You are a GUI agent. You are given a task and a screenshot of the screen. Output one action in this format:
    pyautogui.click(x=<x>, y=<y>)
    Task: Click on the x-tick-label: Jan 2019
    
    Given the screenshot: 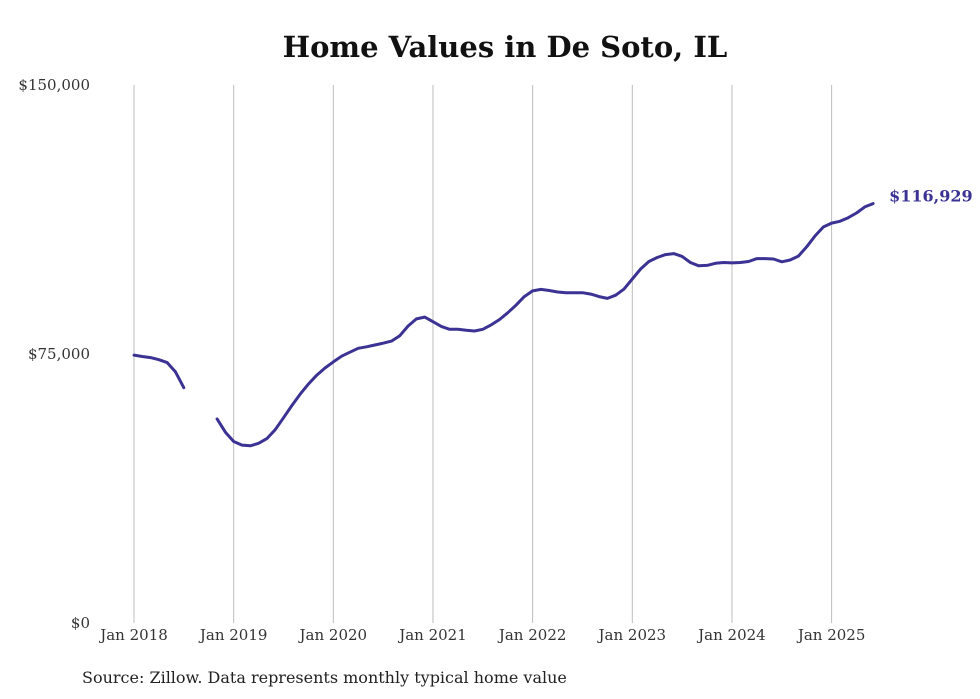 What is the action you would take?
    pyautogui.click(x=233, y=635)
    